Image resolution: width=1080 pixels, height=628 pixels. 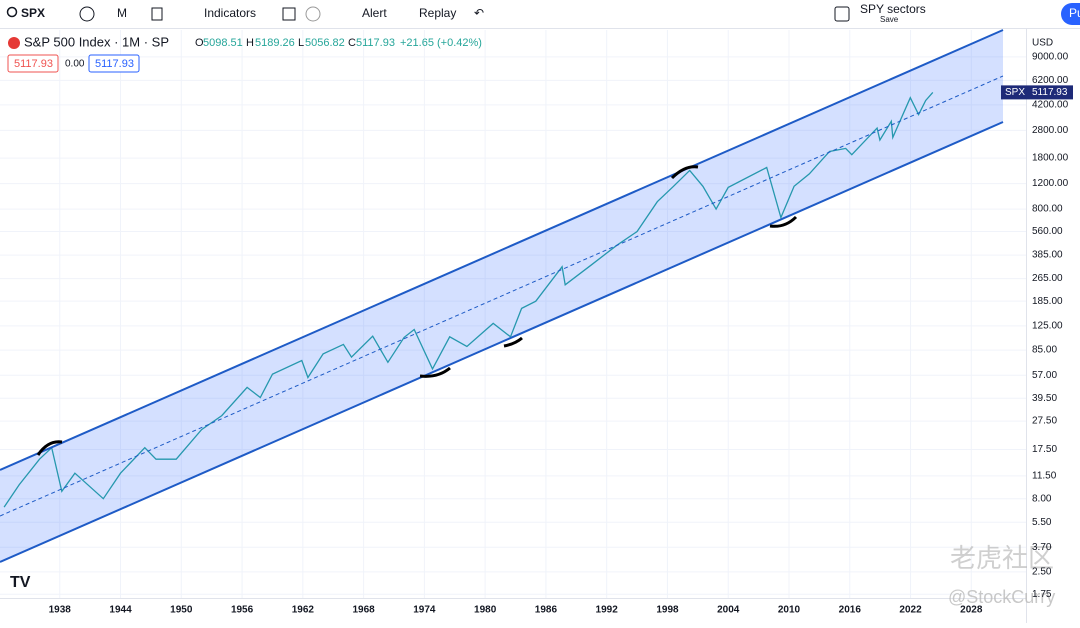 What do you see at coordinates (971, 610) in the screenshot?
I see `x-tick-label: 2028` at bounding box center [971, 610].